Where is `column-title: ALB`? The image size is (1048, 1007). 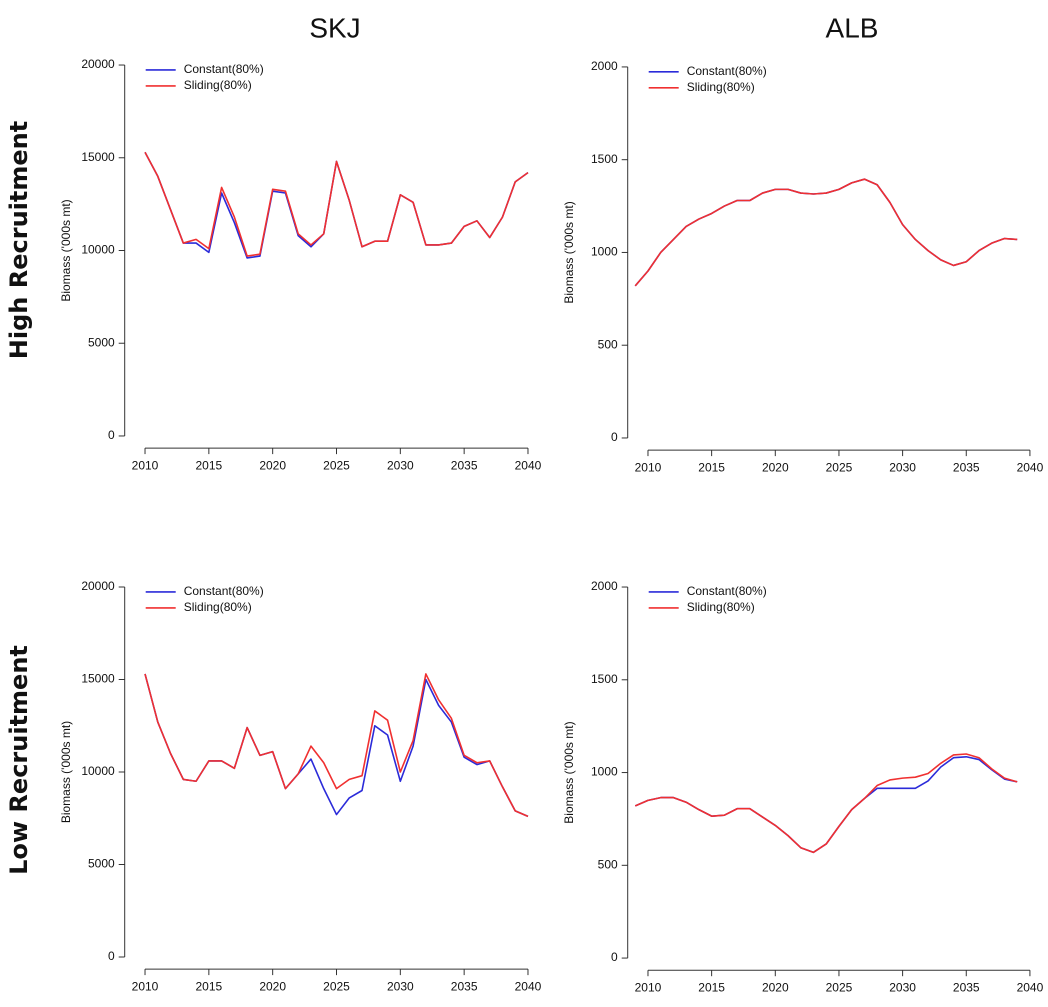
column-title: ALB is located at coordinates (852, 27).